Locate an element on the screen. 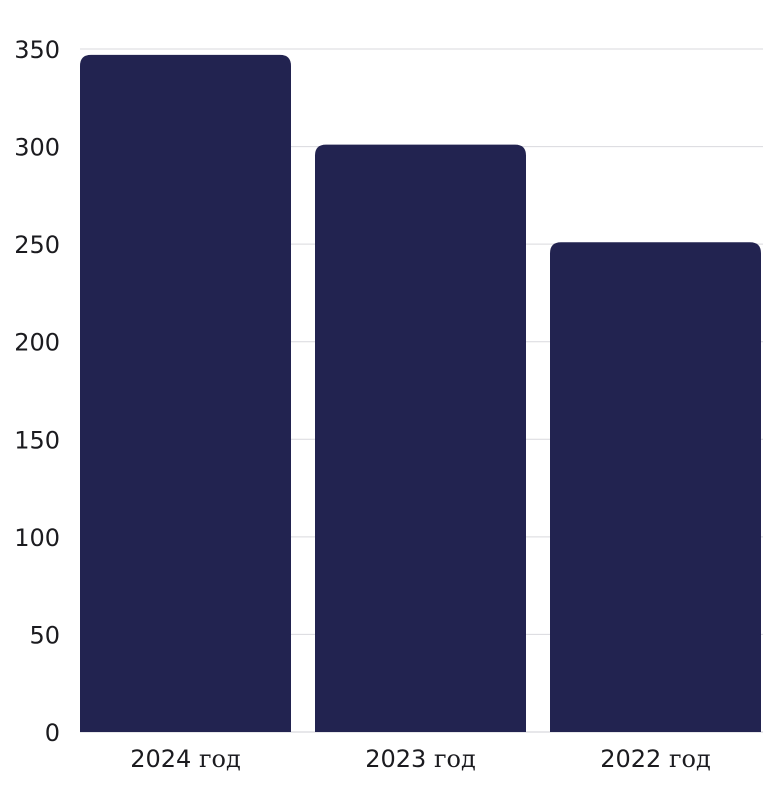  y-tick-label: 0 is located at coordinates (52, 733).